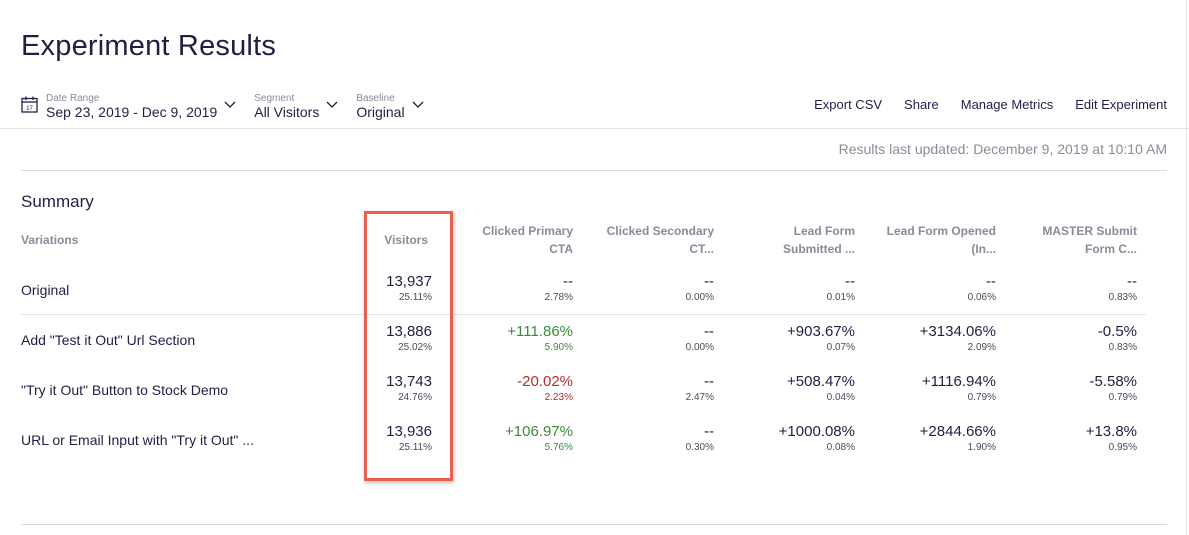 This screenshot has width=1189, height=535. I want to click on lead-form-opened-cell: -- 0.06%, so click(981, 288).